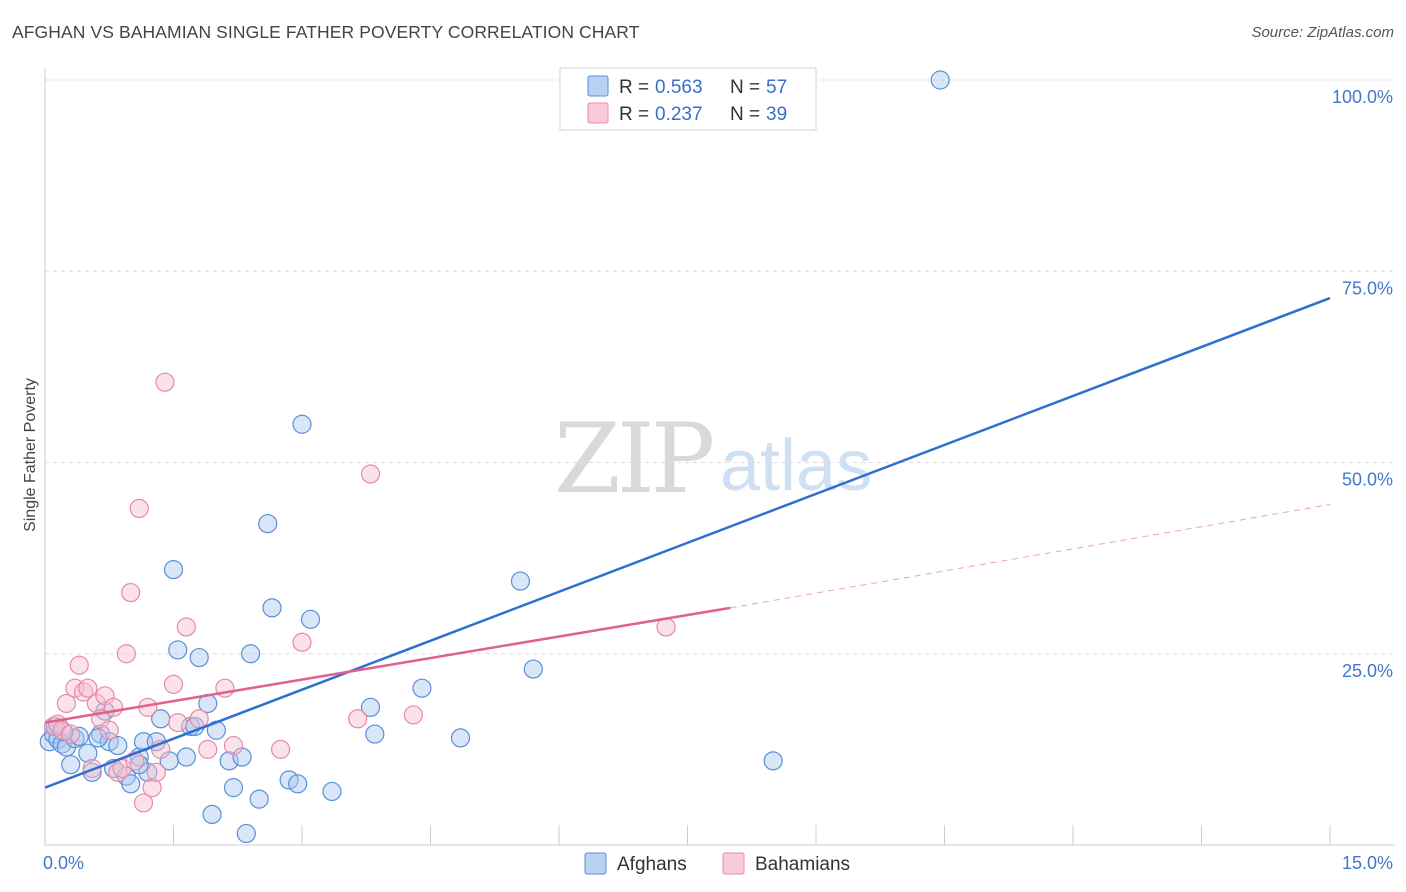 The height and width of the screenshot is (892, 1406). I want to click on legend-swatch-afghans, so click(598, 86).